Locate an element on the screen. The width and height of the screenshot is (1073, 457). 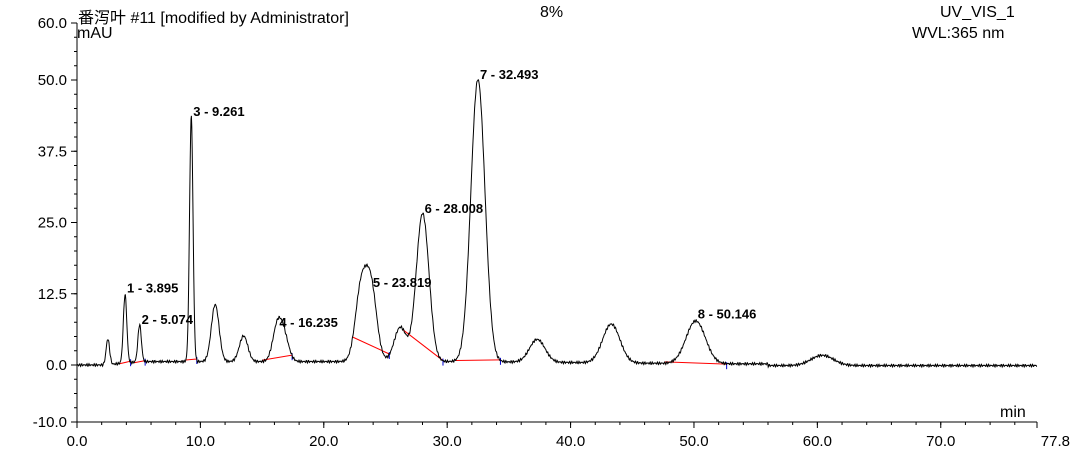
y-tick-label: 60.0 is located at coordinates (52, 23).